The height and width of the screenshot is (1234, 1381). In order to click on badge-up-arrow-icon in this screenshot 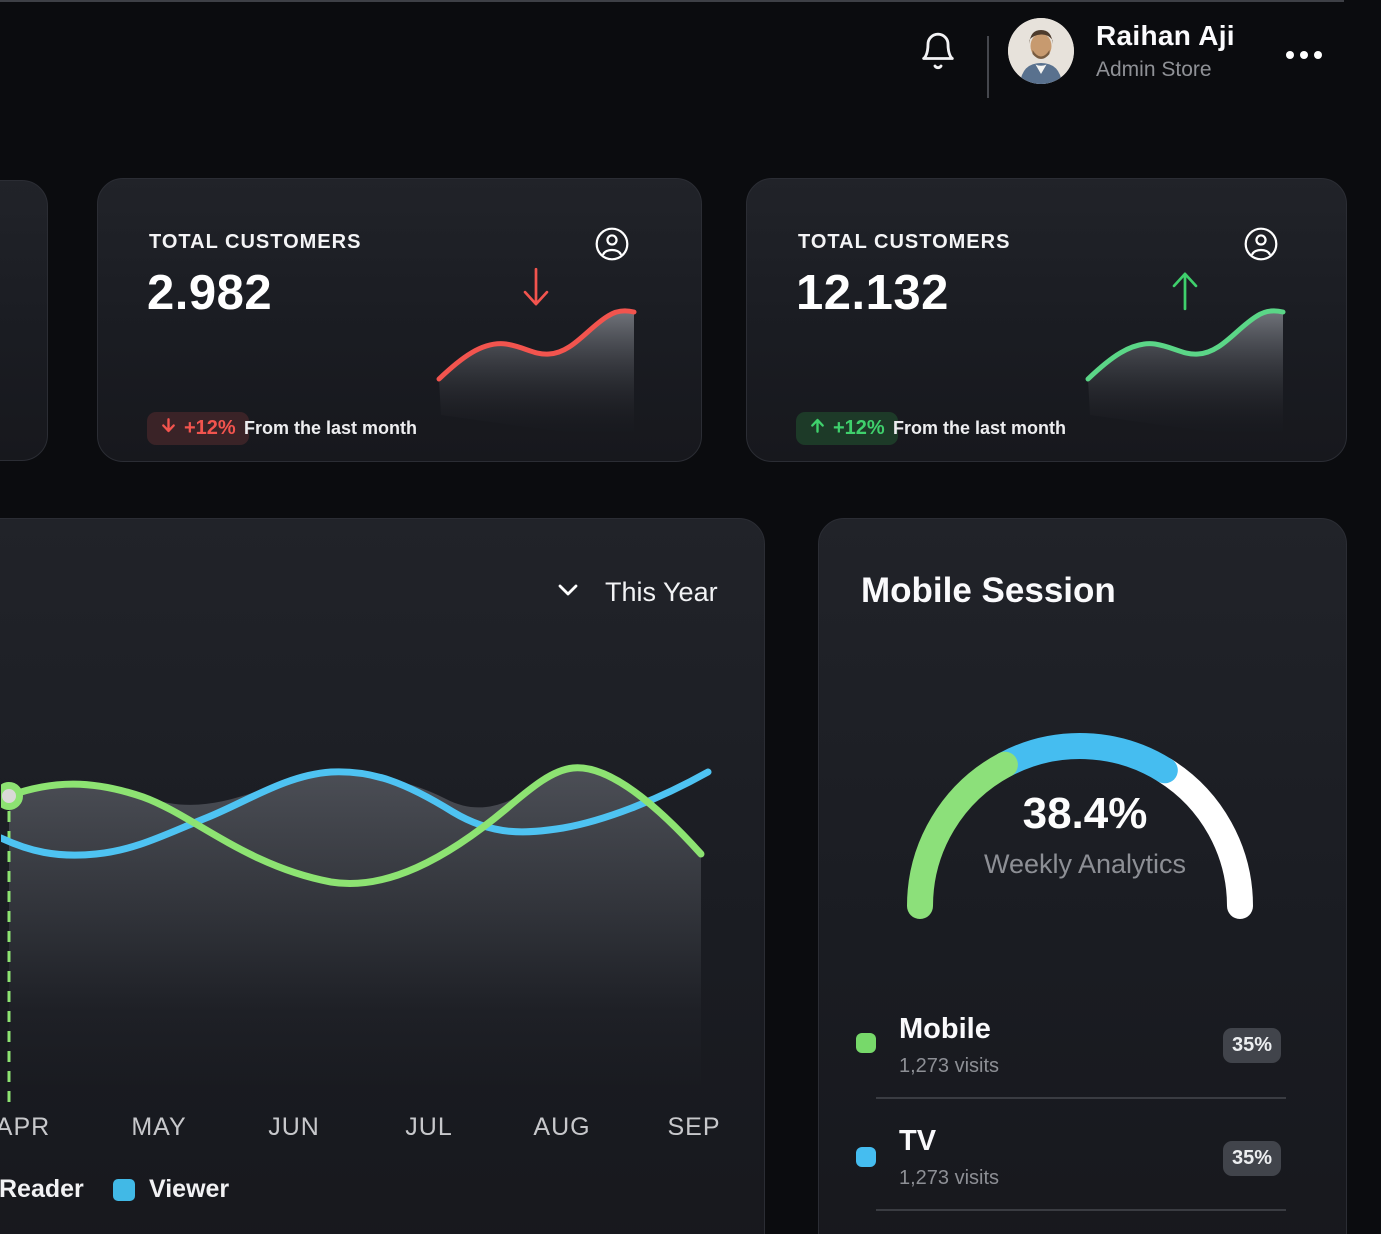, I will do `click(817, 428)`.